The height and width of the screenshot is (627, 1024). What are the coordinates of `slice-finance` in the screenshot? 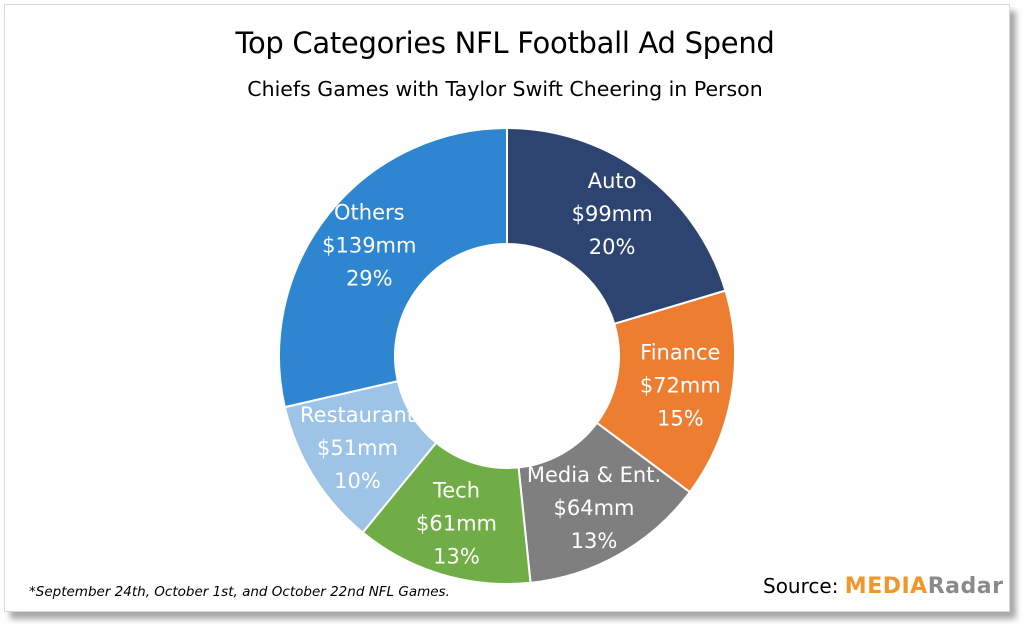 It's located at (665, 391).